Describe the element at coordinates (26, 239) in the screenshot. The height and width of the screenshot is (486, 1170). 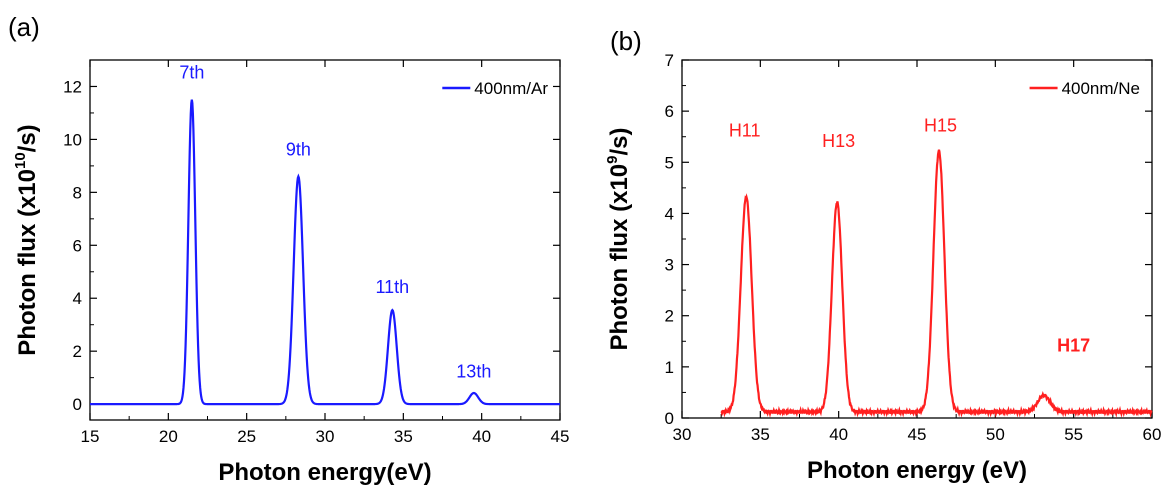
I see `y-axis-label: Photon flux (x1010/s)` at that location.